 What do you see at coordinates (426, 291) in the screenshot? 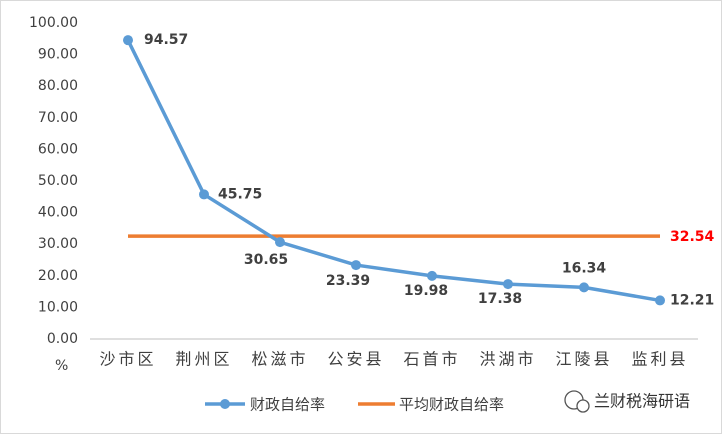
I see `data-label: 19.98` at bounding box center [426, 291].